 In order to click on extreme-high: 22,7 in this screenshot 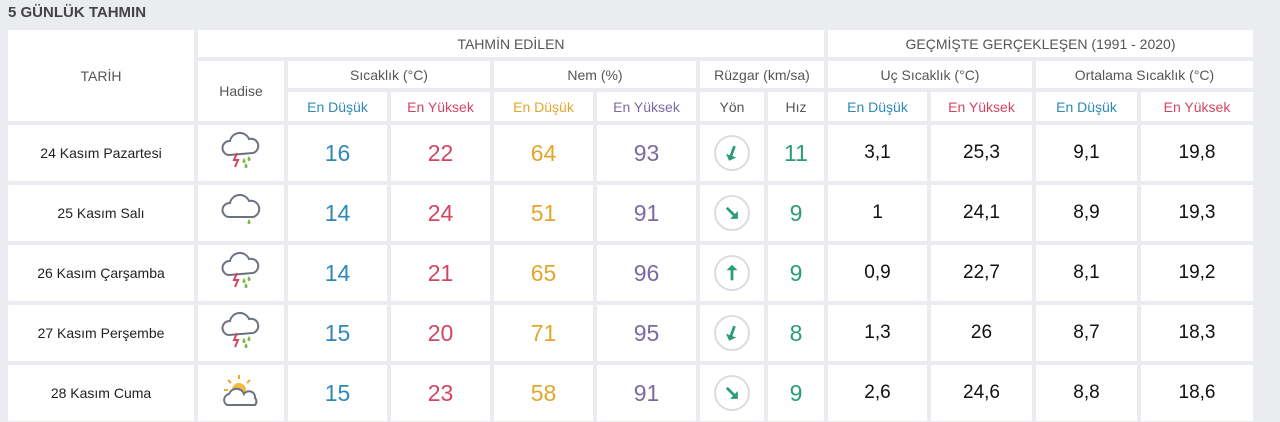, I will do `click(981, 273)`.